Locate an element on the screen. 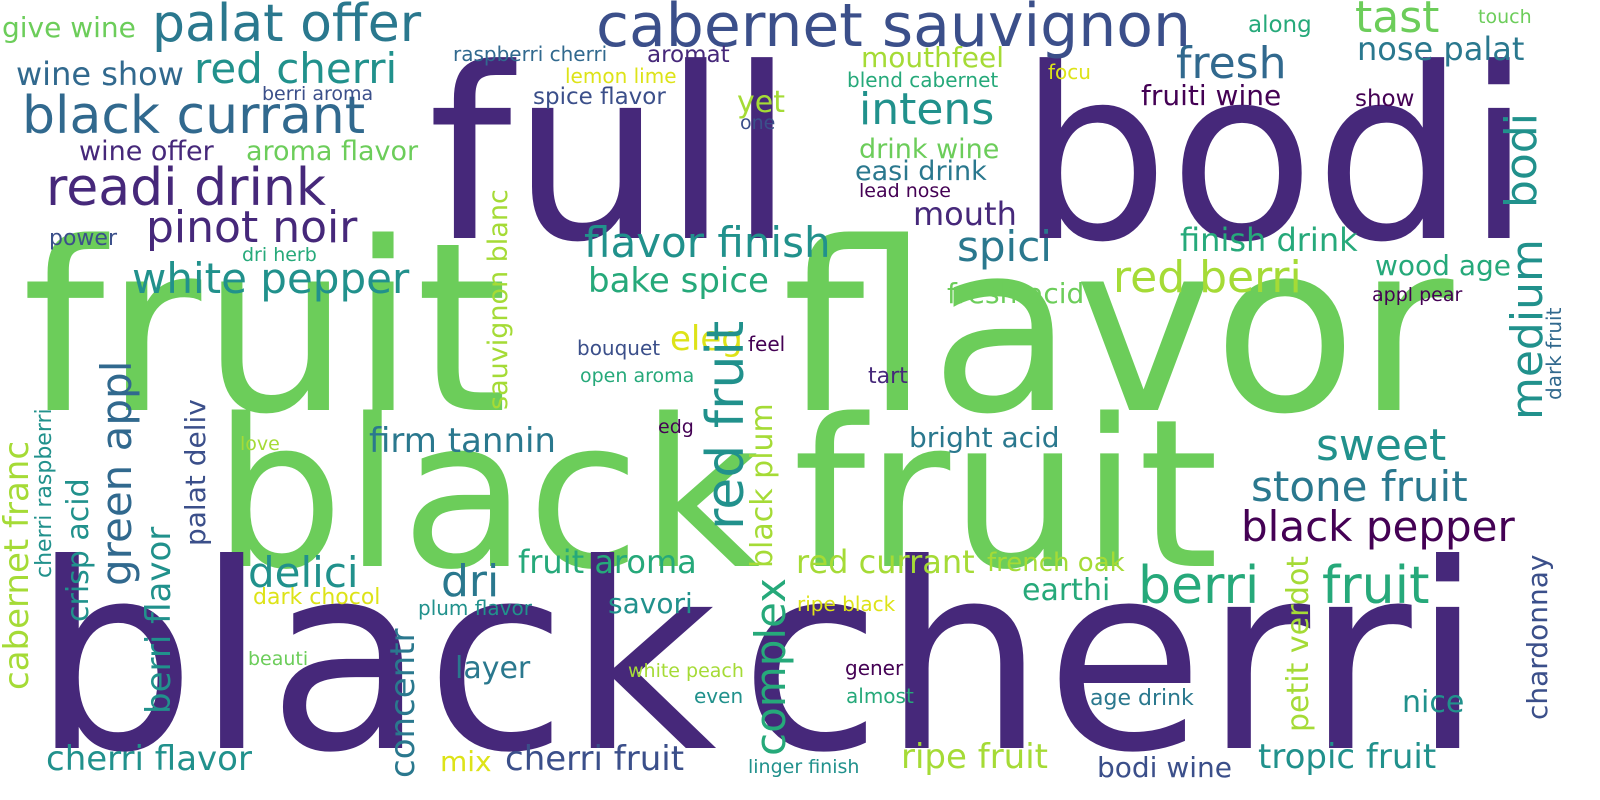 This screenshot has height=800, width=1600. word-blend-cabernet: blend cabernet is located at coordinates (923, 80).